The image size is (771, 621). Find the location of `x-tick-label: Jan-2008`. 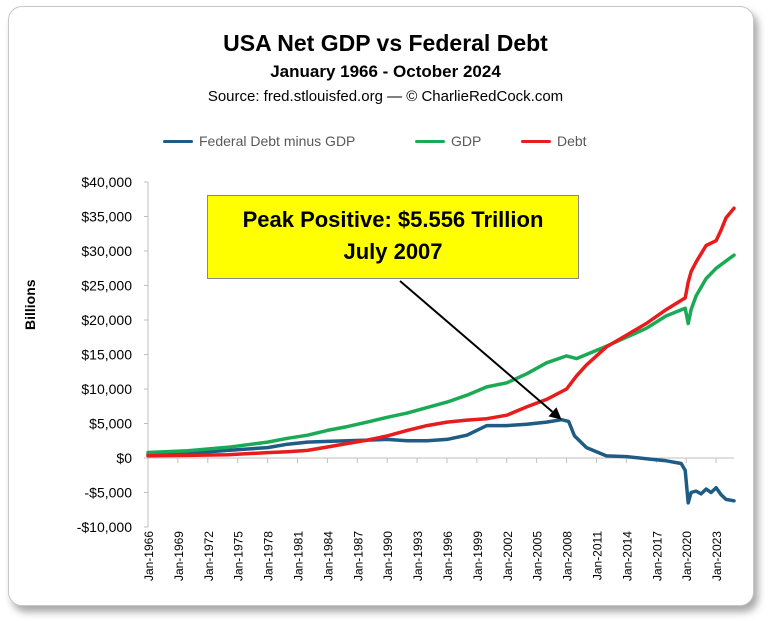

x-tick-label: Jan-2008 is located at coordinates (568, 556).